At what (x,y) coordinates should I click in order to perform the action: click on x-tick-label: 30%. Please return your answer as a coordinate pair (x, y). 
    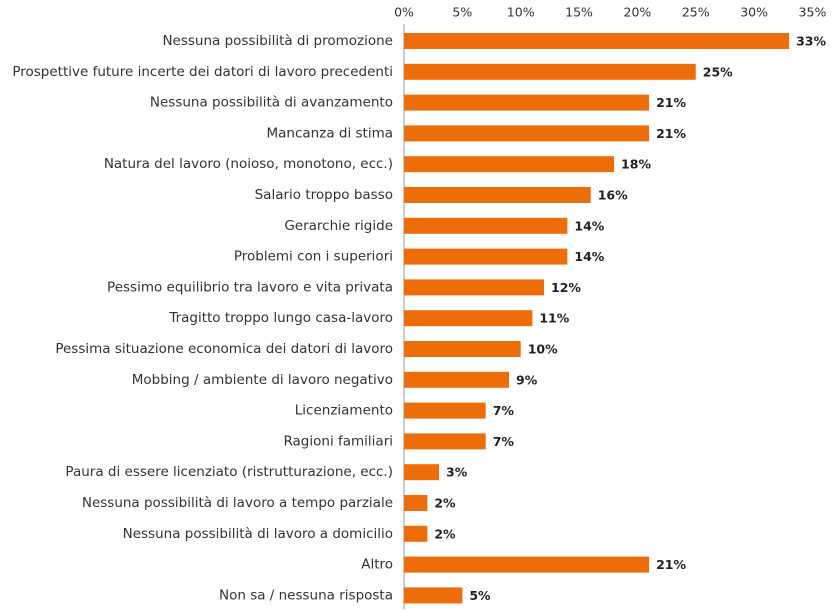
    Looking at the image, I should click on (754, 12).